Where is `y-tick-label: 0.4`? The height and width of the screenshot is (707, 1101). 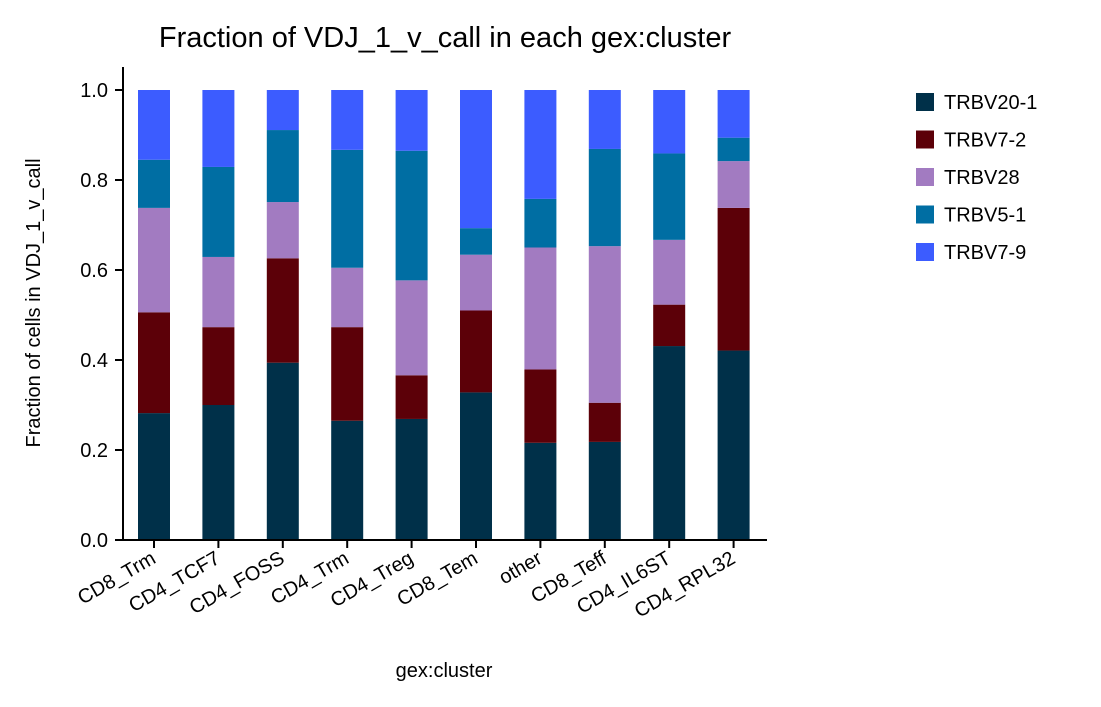 y-tick-label: 0.4 is located at coordinates (94, 361).